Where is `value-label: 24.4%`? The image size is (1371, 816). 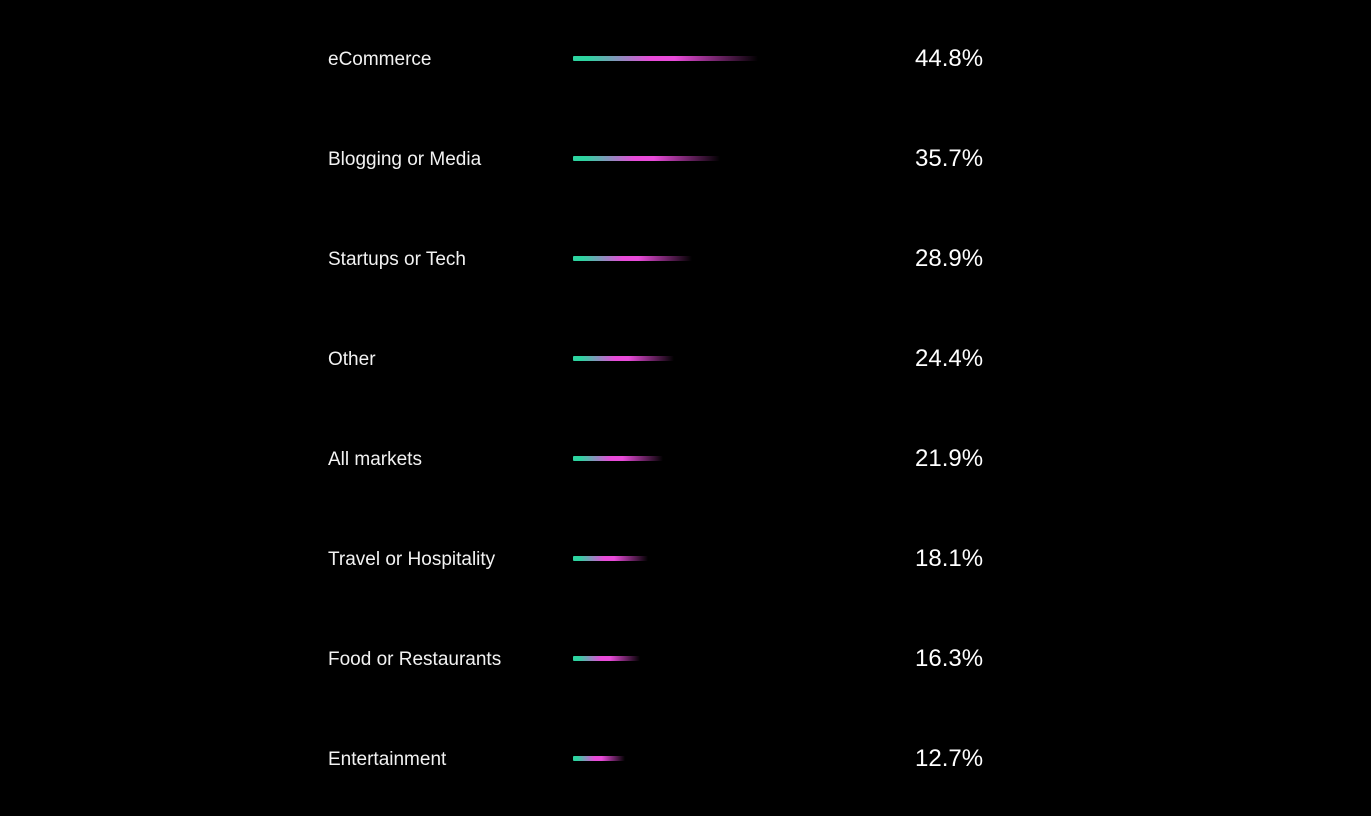 value-label: 24.4% is located at coordinates (949, 358).